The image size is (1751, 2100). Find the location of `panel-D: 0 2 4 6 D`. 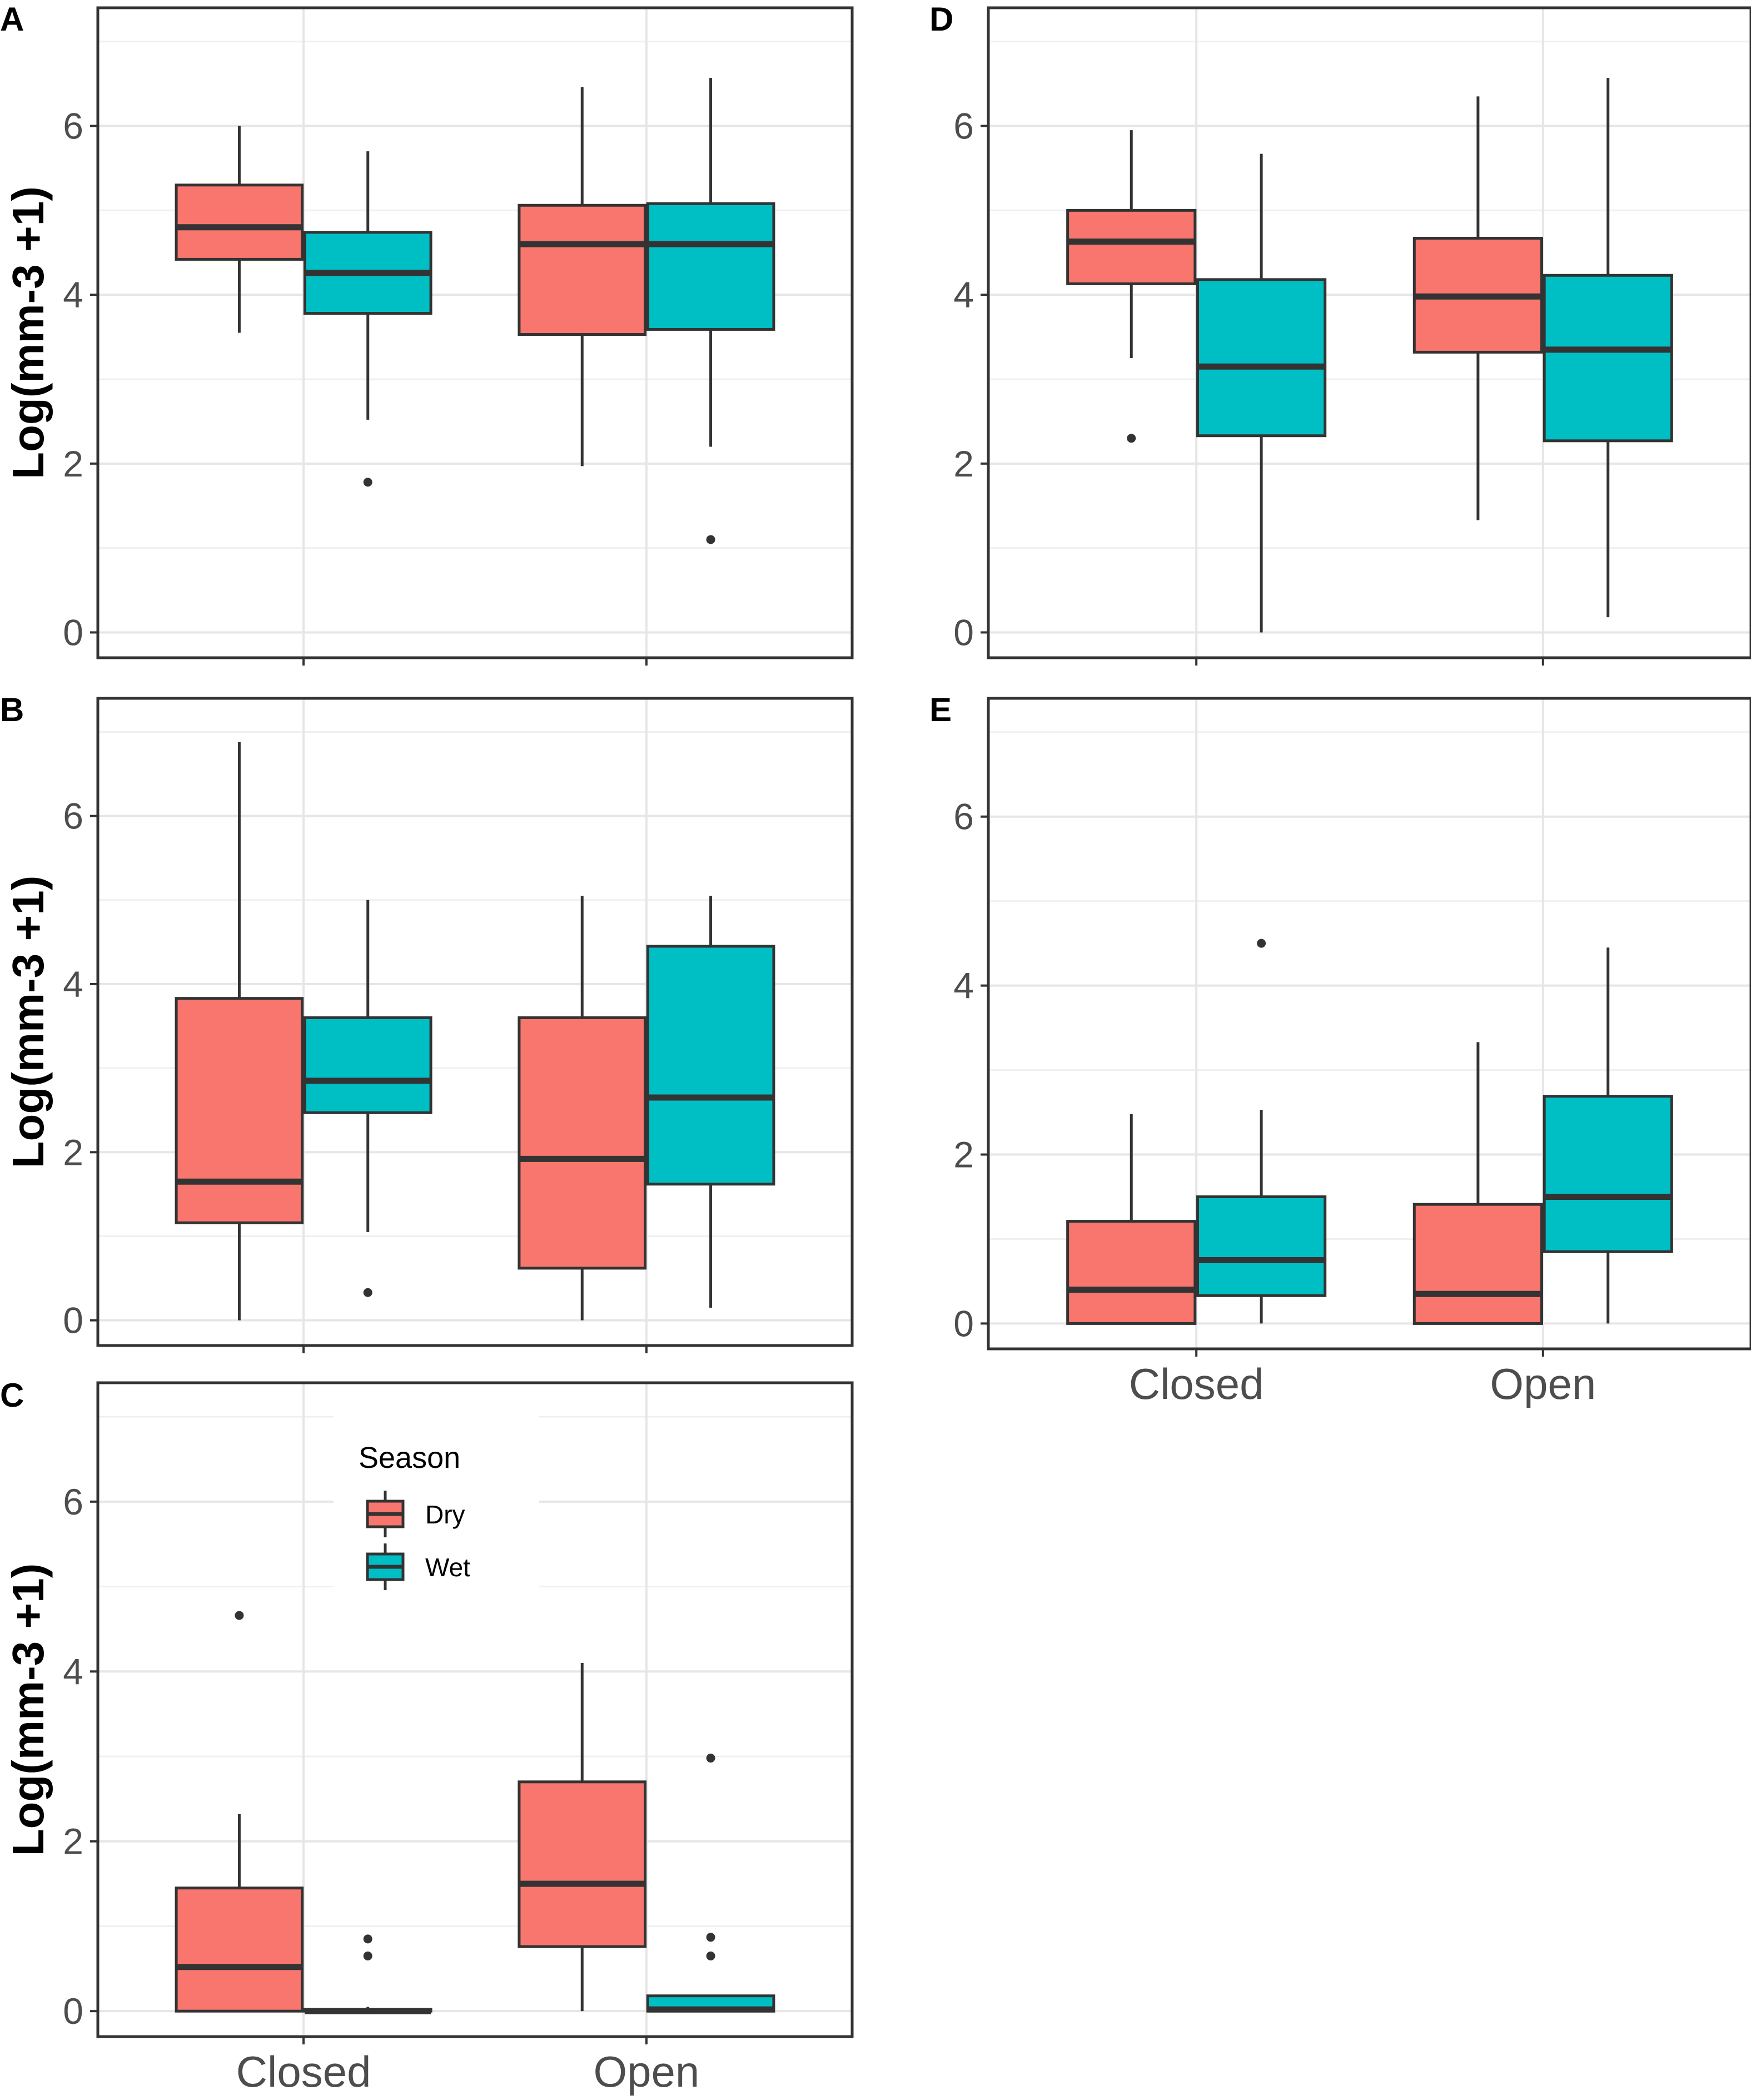

panel-D: 0 2 4 6 D is located at coordinates (1340, 333).